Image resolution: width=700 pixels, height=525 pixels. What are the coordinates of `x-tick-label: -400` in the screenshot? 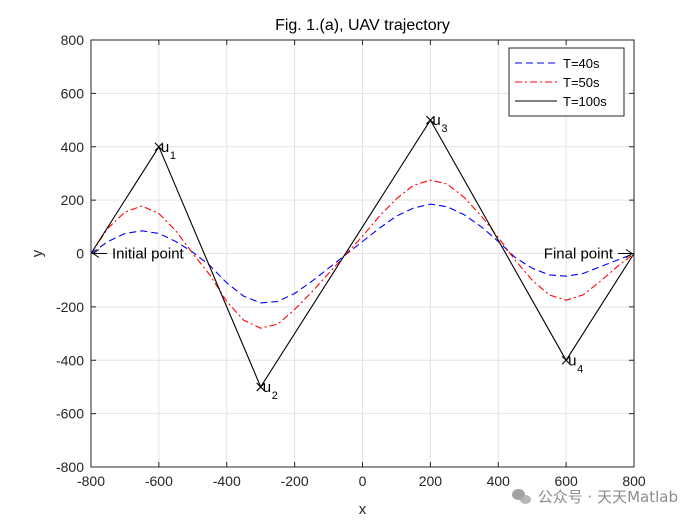 It's located at (227, 481).